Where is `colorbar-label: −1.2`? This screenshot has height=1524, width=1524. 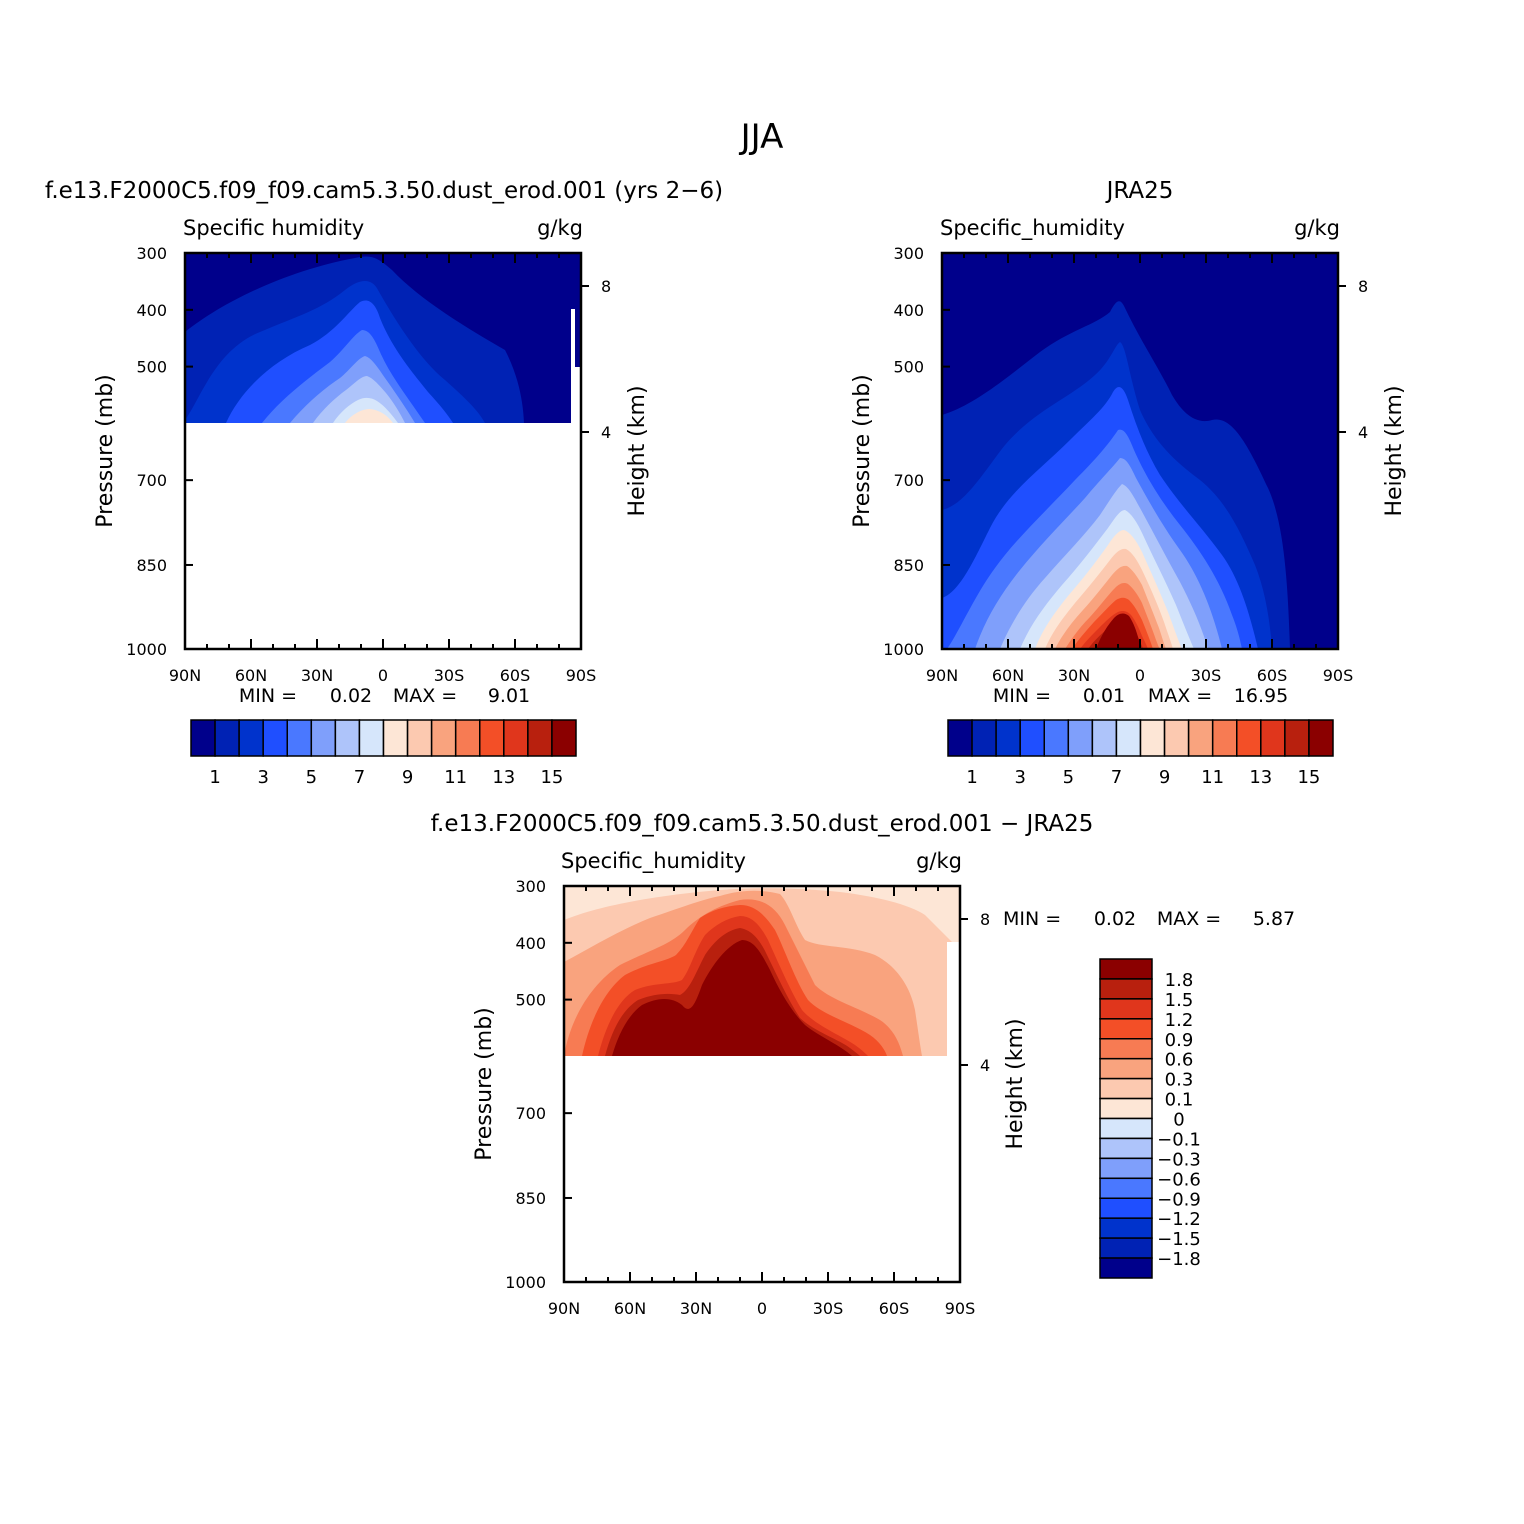 colorbar-label: −1.2 is located at coordinates (1179, 1219).